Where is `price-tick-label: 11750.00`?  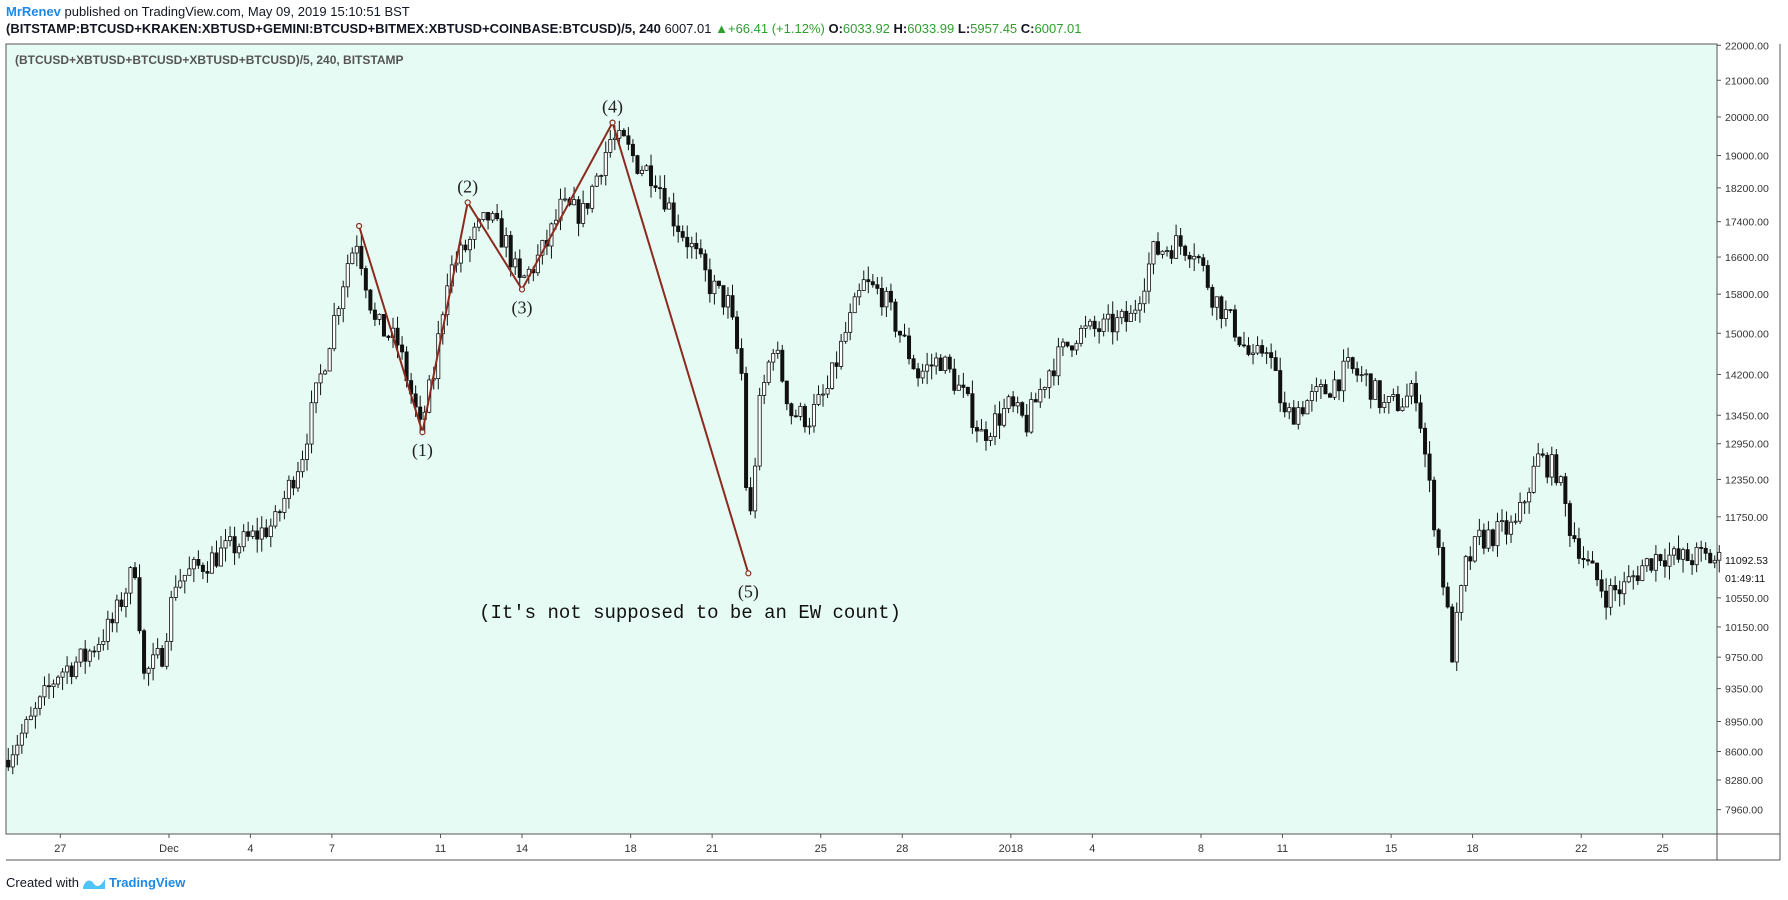 price-tick-label: 11750.00 is located at coordinates (1746, 518).